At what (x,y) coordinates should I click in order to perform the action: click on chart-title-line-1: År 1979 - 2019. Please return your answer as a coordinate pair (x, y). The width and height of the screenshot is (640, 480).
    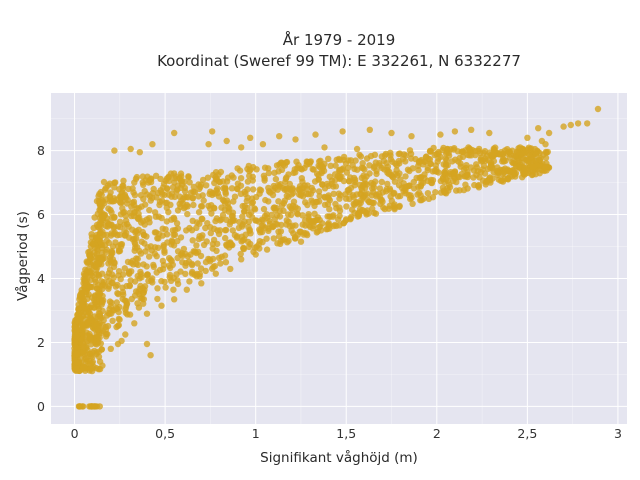
    Looking at the image, I should click on (339, 39).